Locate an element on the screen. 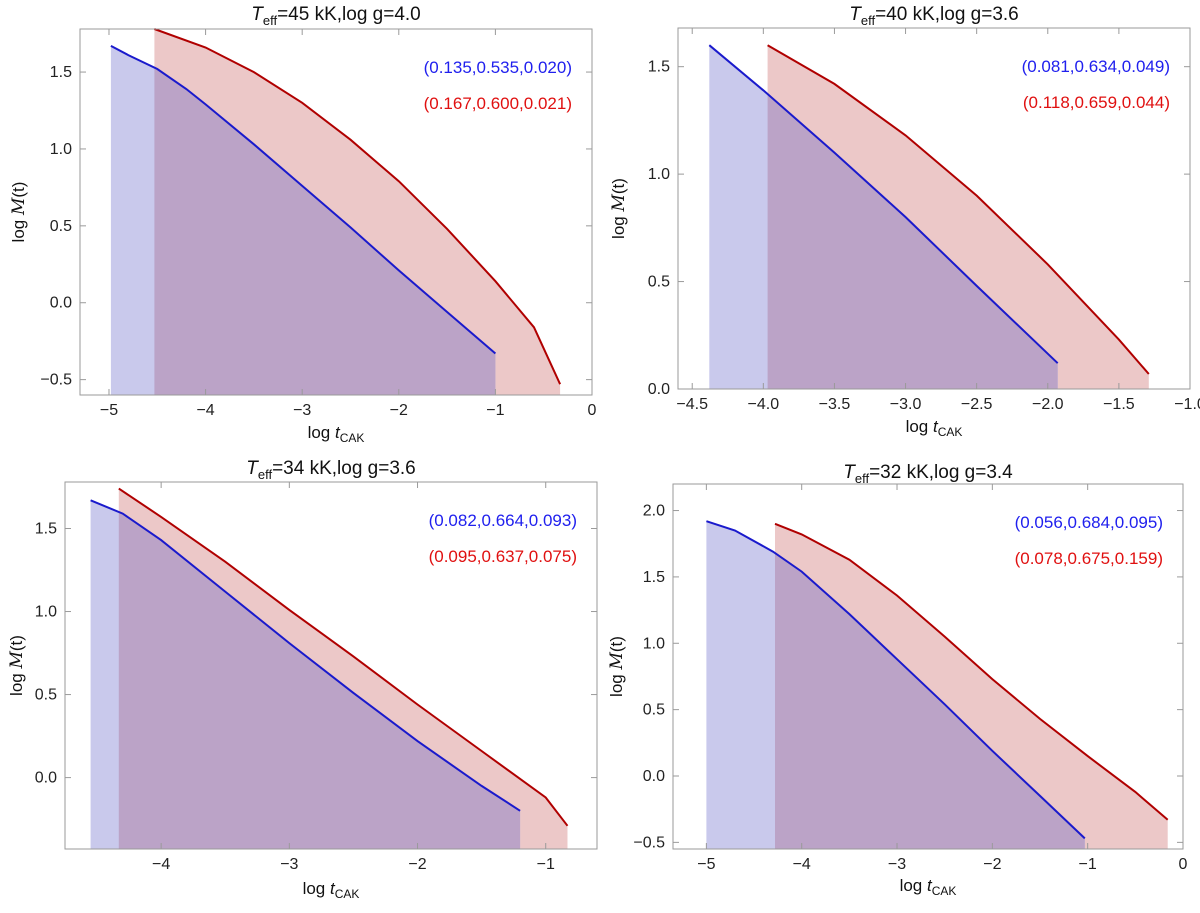 The width and height of the screenshot is (1200, 913). x-tick-label: −4.0 is located at coordinates (764, 404).